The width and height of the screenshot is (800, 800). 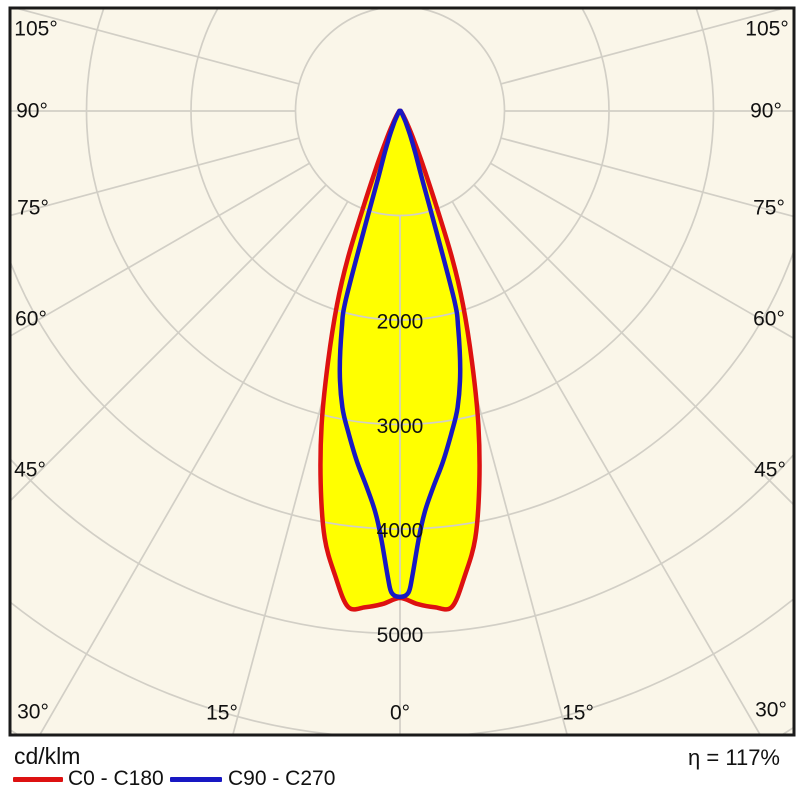 I want to click on angle-label-13: 15°, so click(x=578, y=713).